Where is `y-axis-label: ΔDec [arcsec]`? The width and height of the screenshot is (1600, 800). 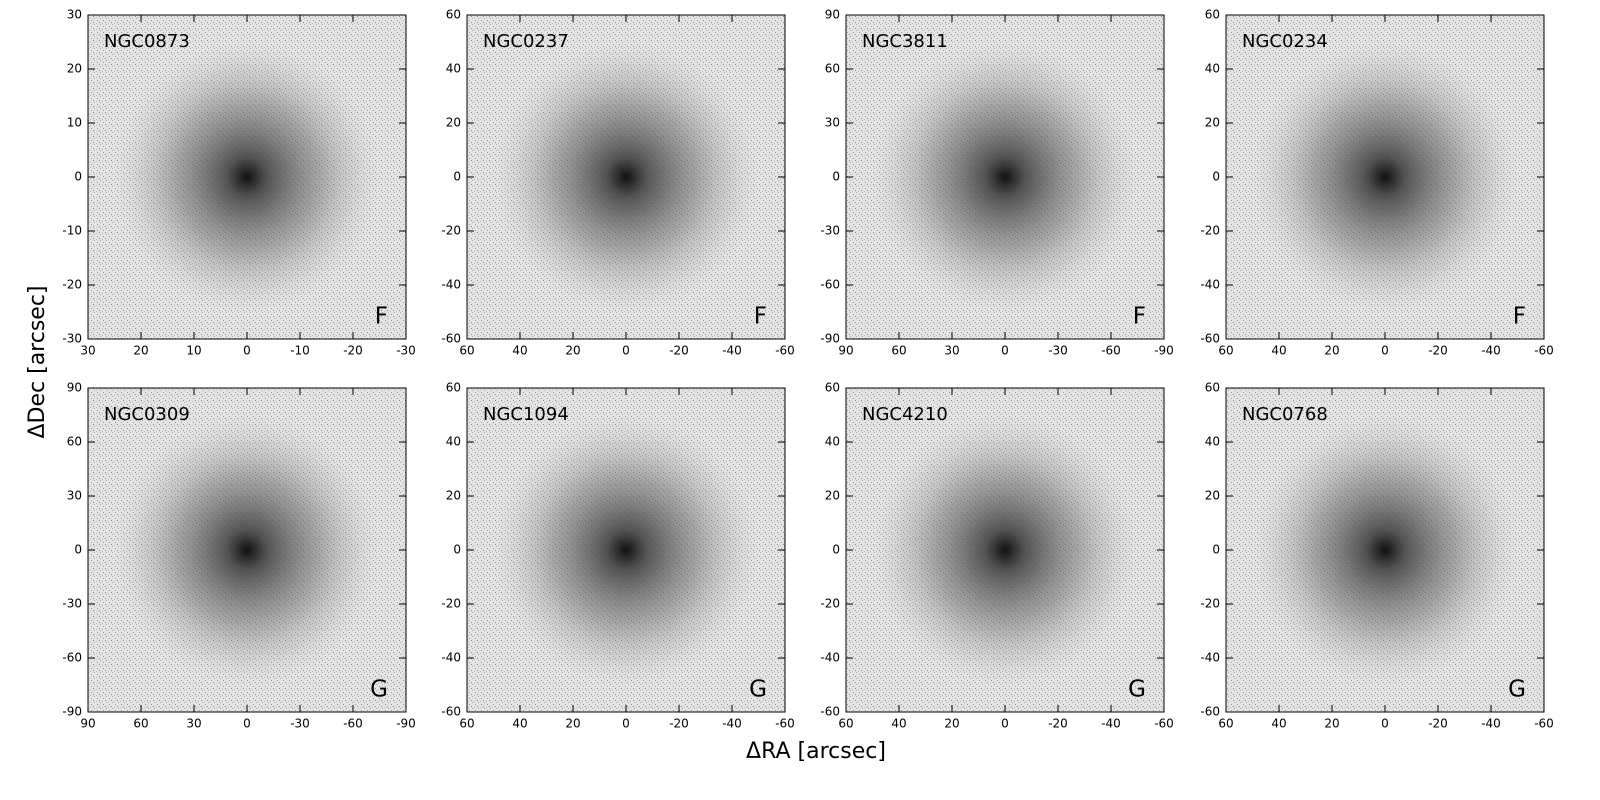
y-axis-label: ΔDec [arcsec] is located at coordinates (37, 361).